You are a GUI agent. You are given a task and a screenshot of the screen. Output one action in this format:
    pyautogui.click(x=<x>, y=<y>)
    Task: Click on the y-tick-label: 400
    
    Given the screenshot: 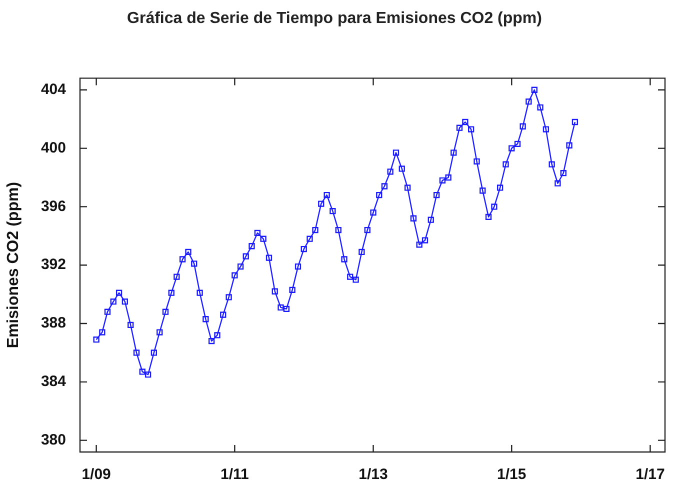 What is the action you would take?
    pyautogui.click(x=53, y=147)
    